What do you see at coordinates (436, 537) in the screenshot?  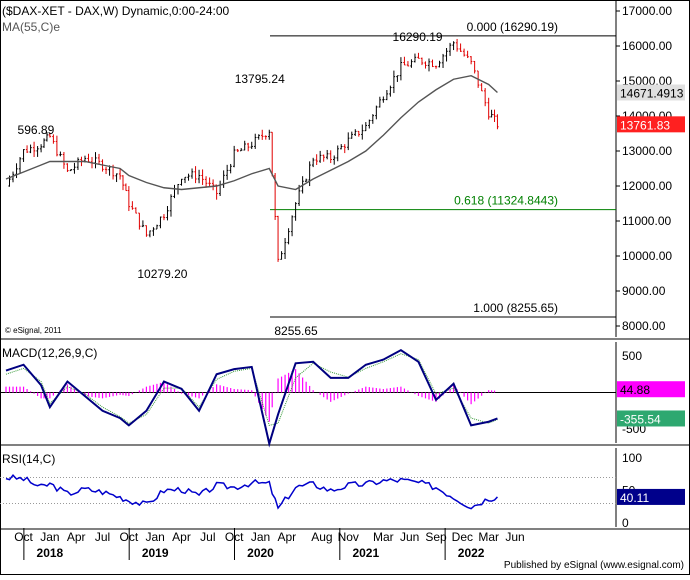 I see `x-month-label-15: Sep` at bounding box center [436, 537].